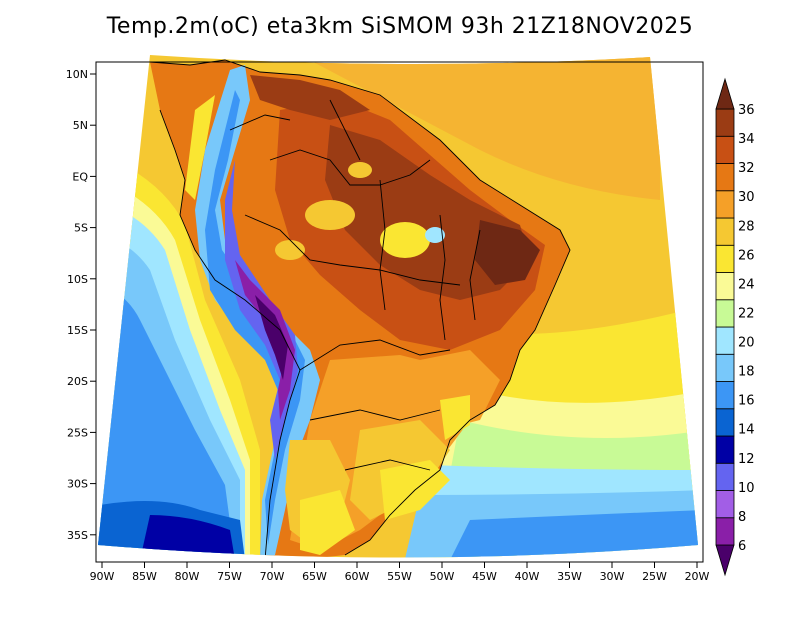 This screenshot has width=800, height=618. Describe the element at coordinates (746, 168) in the screenshot. I see `colorbar-label: 32` at that location.